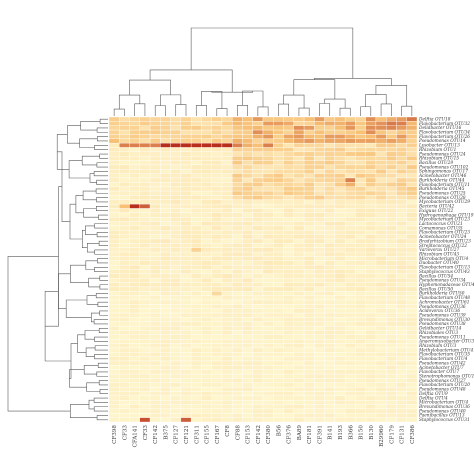 This screenshot has height=467, width=474. I want to click on column-label: CF142, so click(156, 434).